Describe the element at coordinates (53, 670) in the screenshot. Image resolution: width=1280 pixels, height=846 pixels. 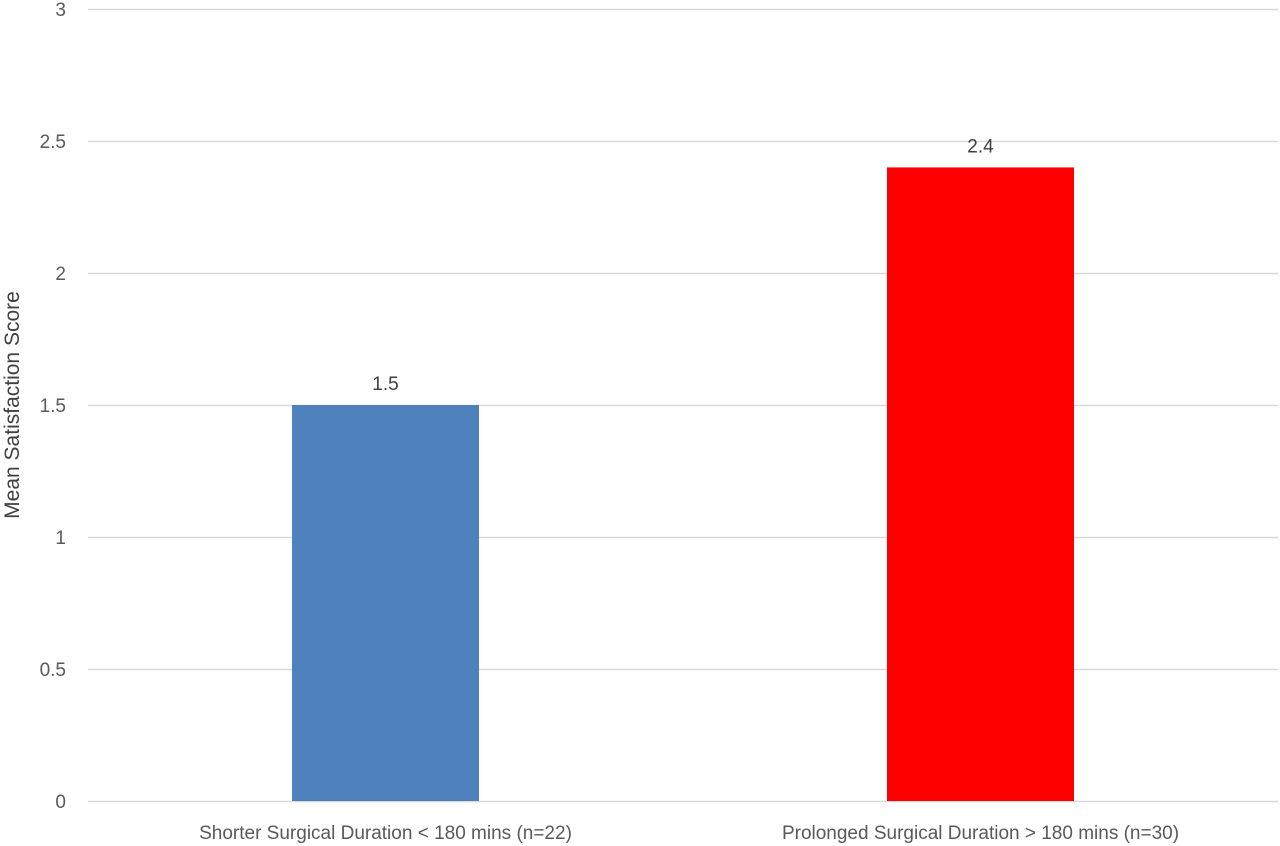
I see `y-tick-label: 0.5` at that location.